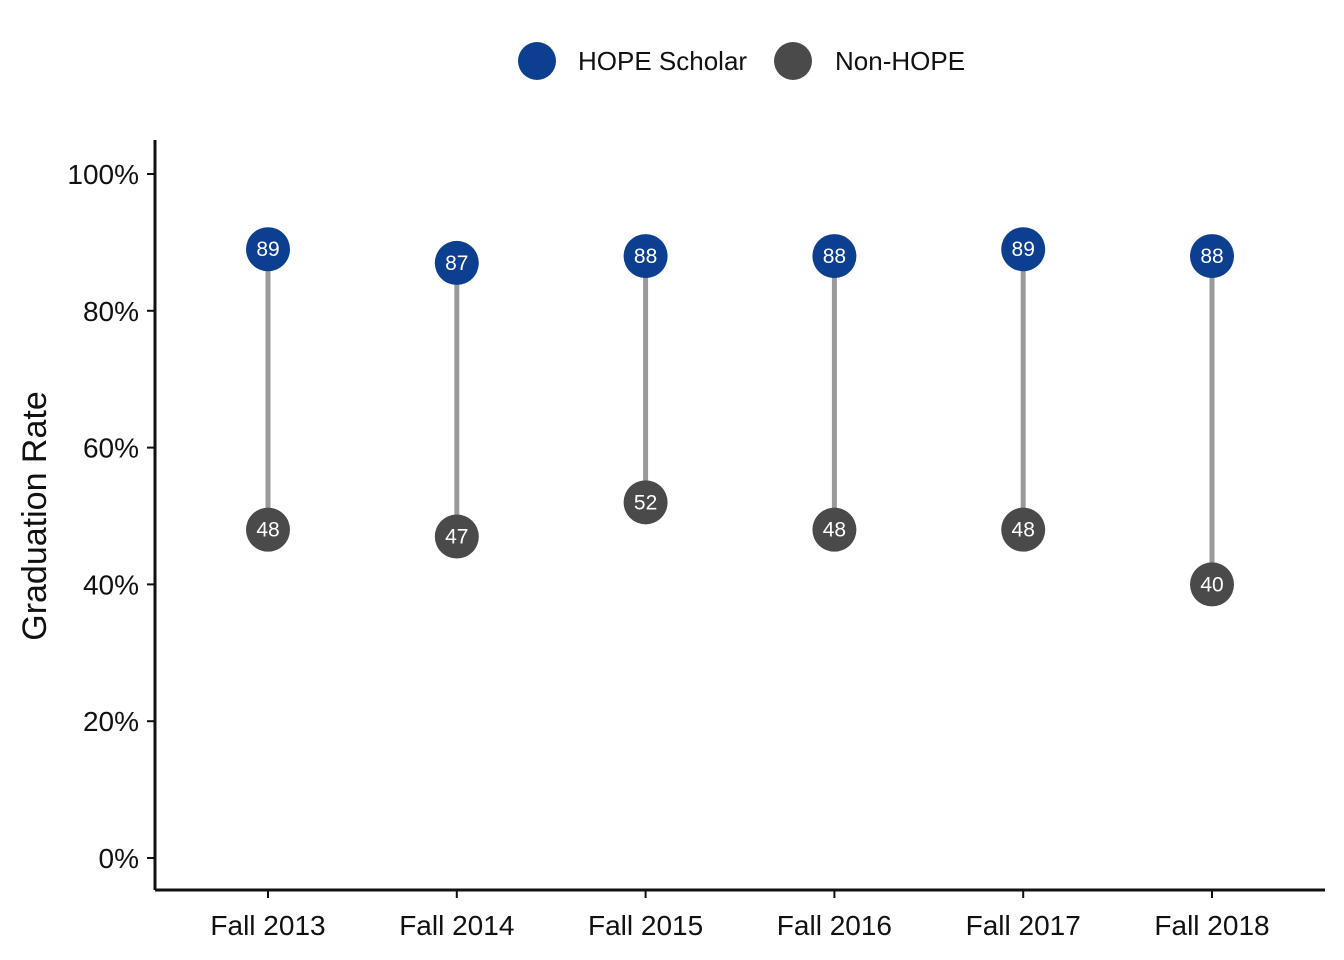 The image size is (1344, 960). What do you see at coordinates (111, 584) in the screenshot?
I see `y-tick-label: 40%` at bounding box center [111, 584].